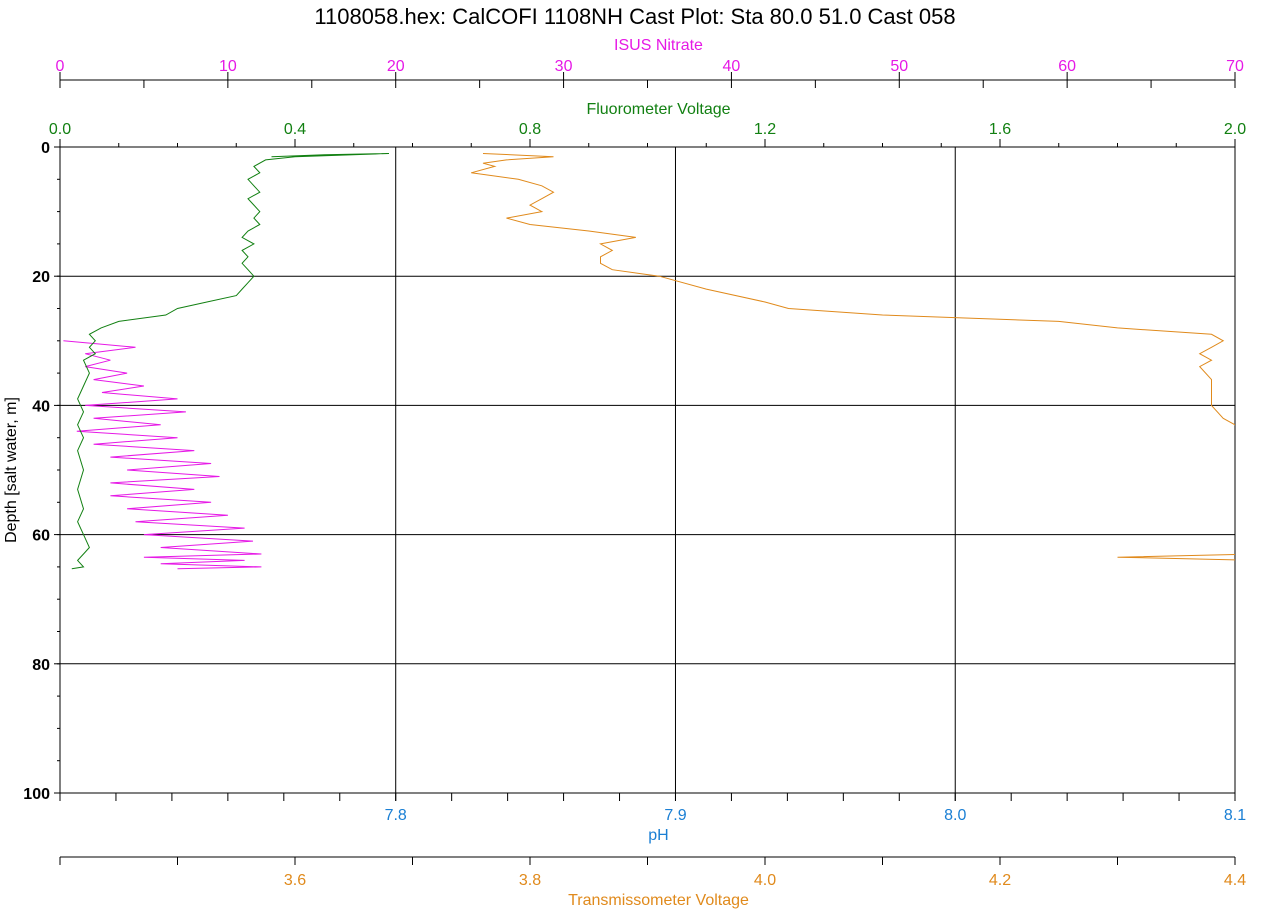  Describe the element at coordinates (1235, 815) in the screenshot. I see `tick-label: 8.1` at that location.